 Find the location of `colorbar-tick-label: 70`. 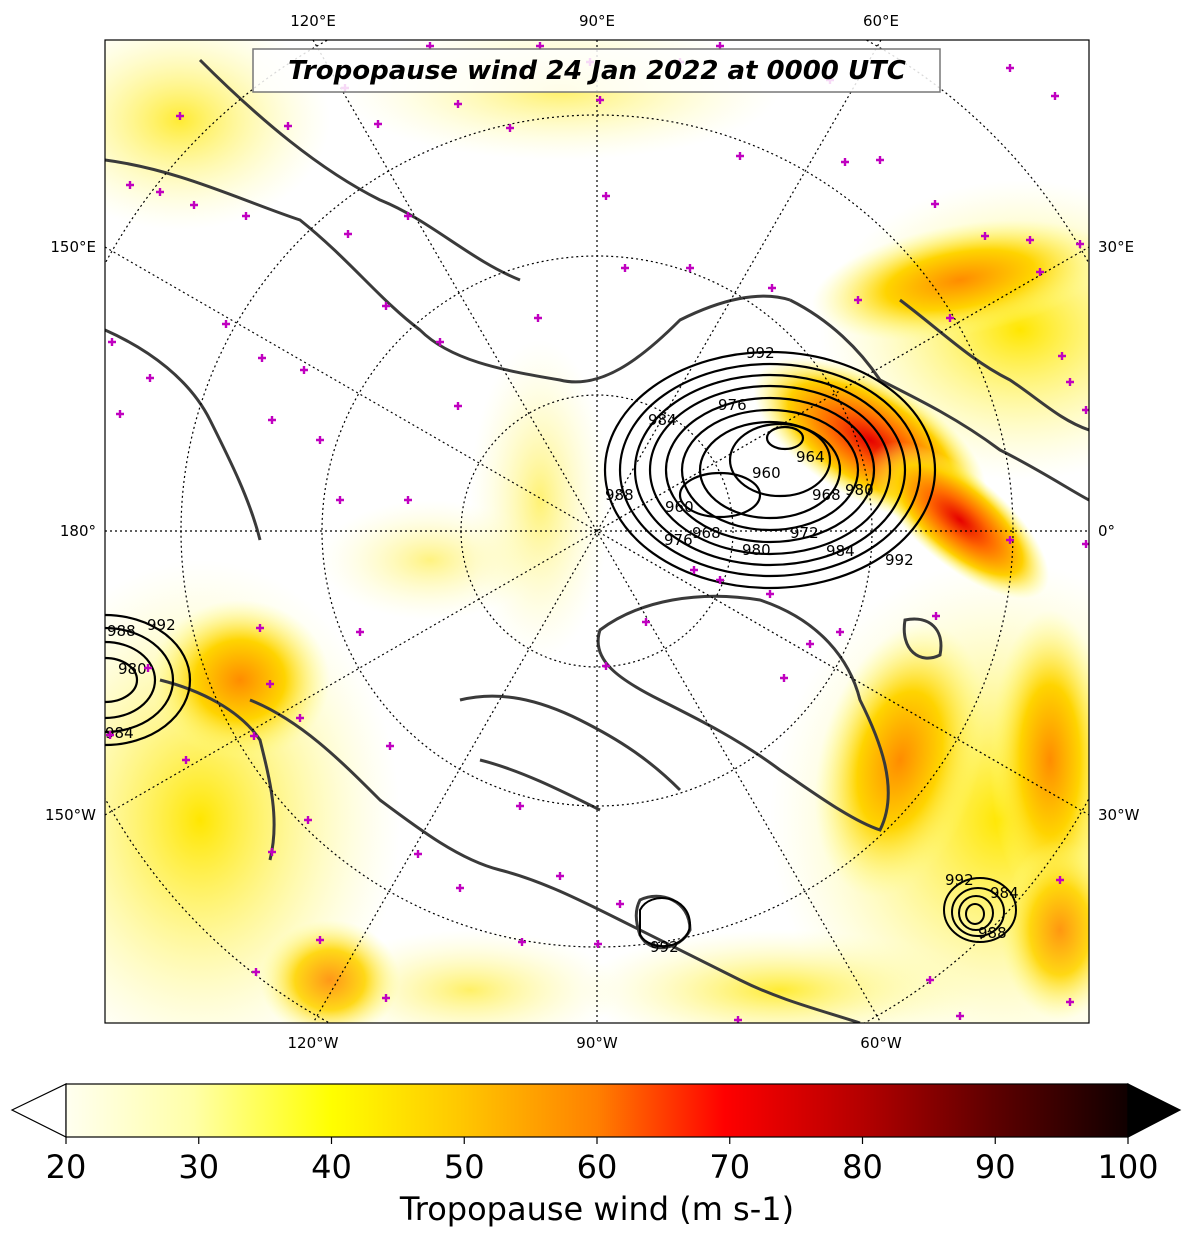

colorbar-tick-label: 70 is located at coordinates (729, 1167).